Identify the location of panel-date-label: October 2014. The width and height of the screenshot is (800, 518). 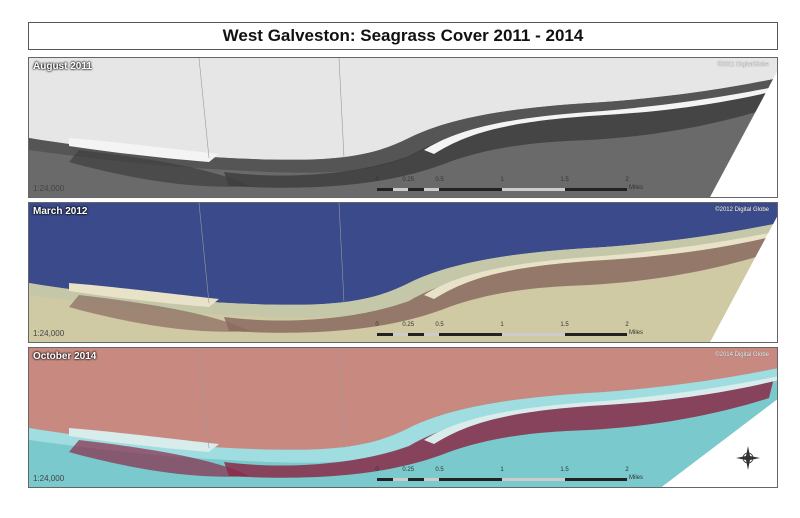
(65, 356).